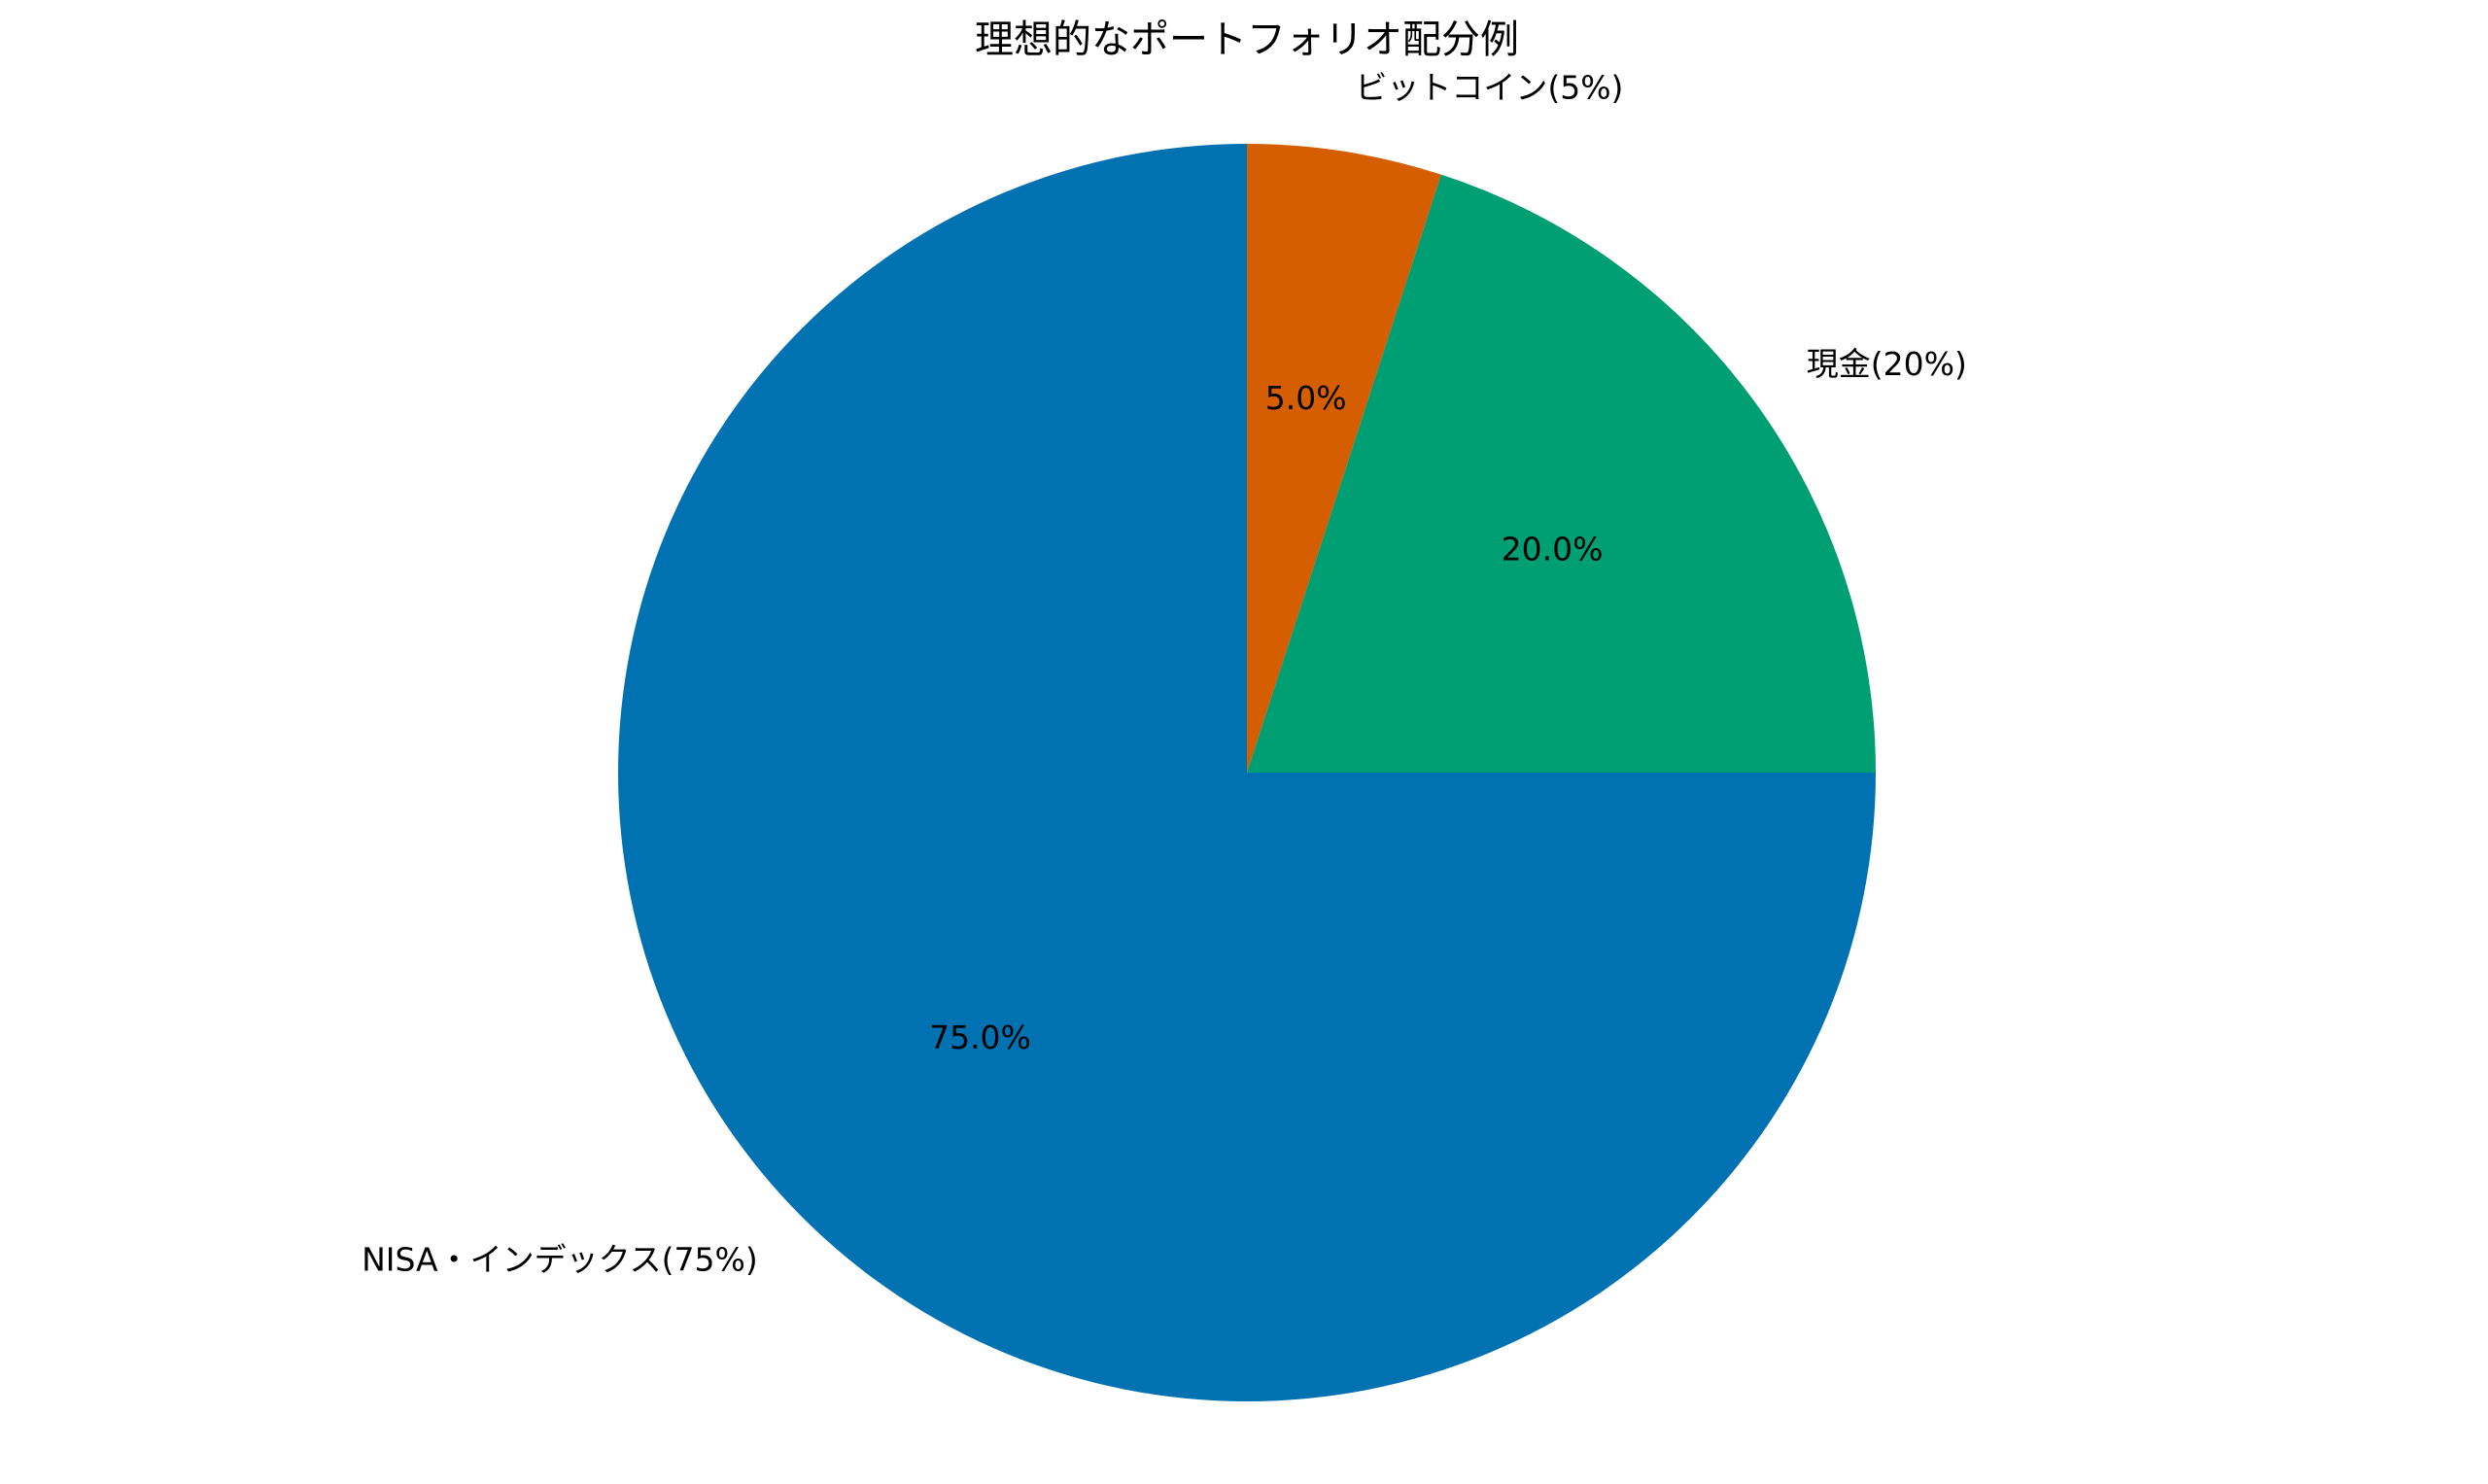  Describe the element at coordinates (1306, 398) in the screenshot. I see `pie-percent-label-0: 5.0%` at that location.